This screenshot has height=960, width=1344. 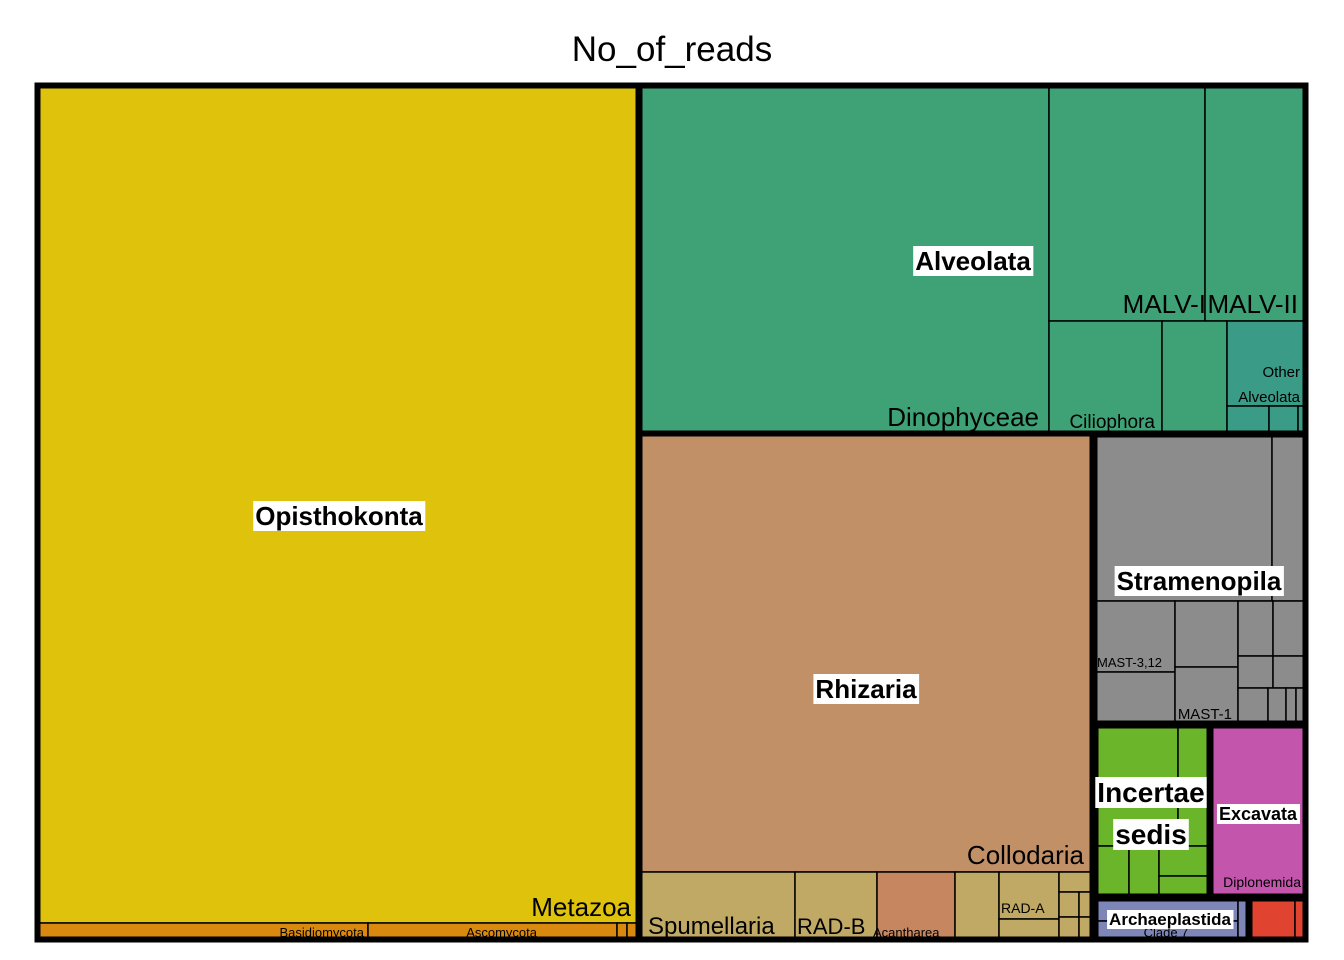 I want to click on label-malv-ii: MALV-II, so click(x=1252, y=304).